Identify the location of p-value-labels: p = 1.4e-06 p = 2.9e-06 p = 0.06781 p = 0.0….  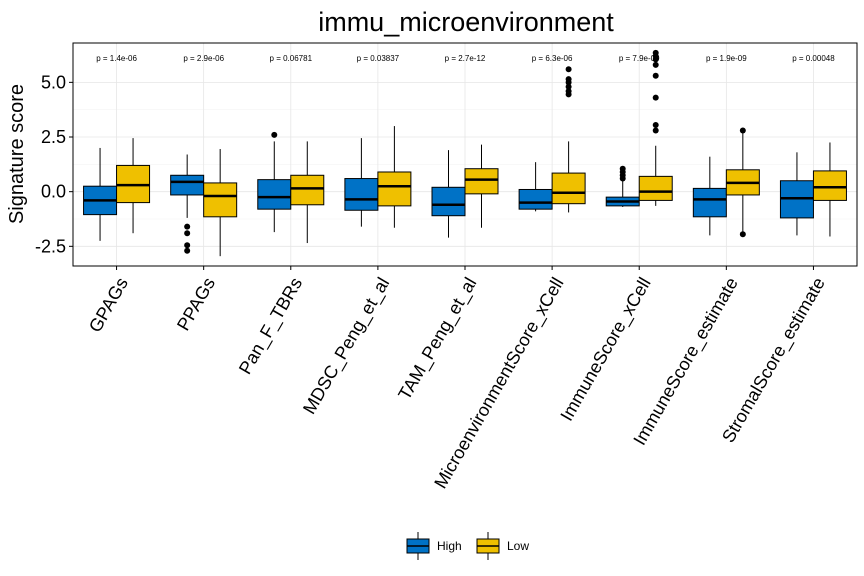
(465, 58).